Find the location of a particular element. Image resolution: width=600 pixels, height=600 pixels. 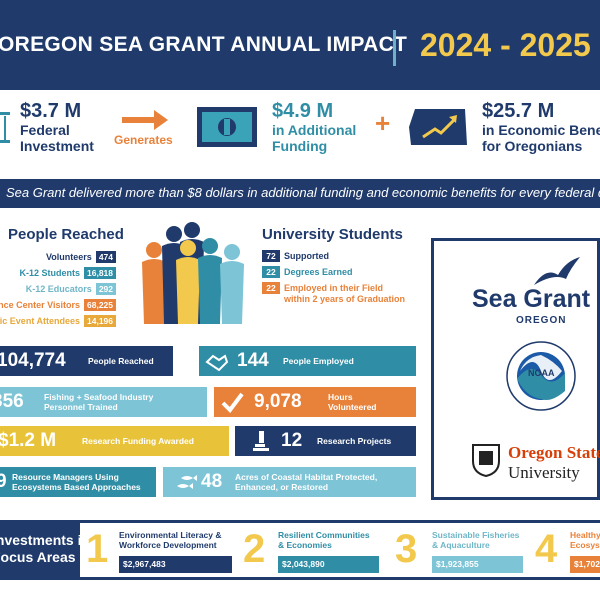

osu-seal-icon is located at coordinates (486, 460).